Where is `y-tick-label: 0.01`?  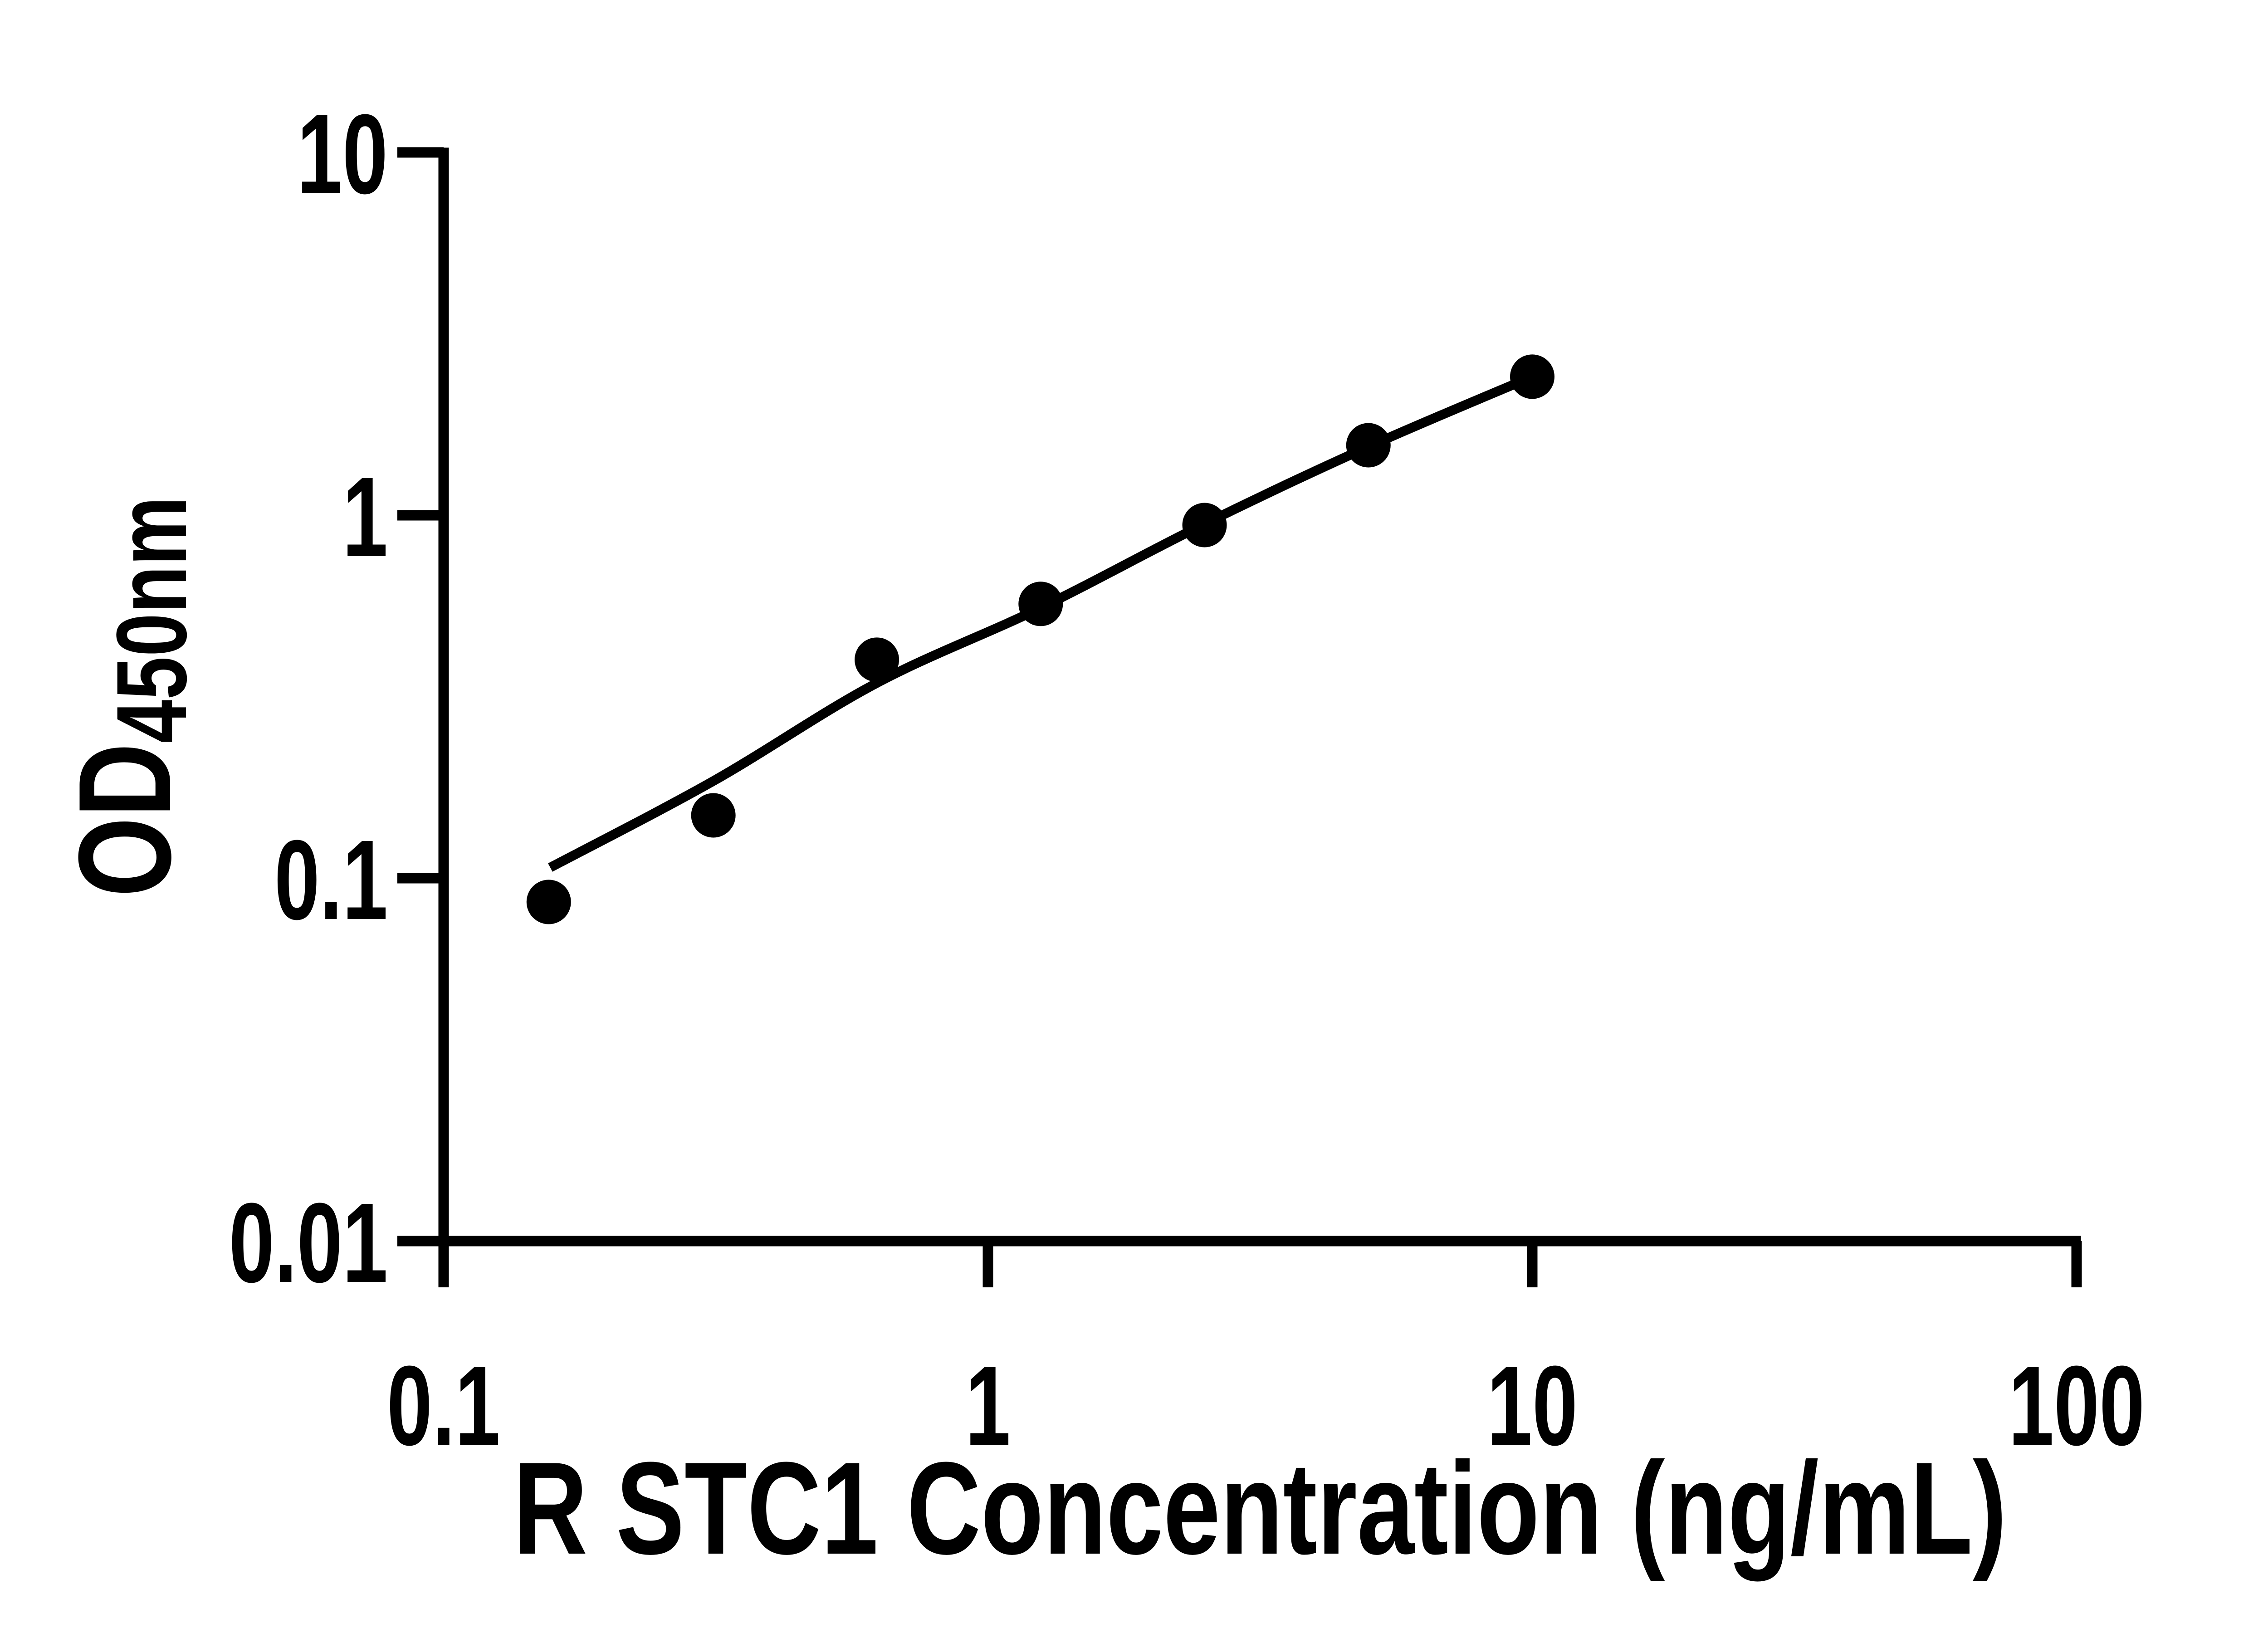
y-tick-label: 0.01 is located at coordinates (309, 1243).